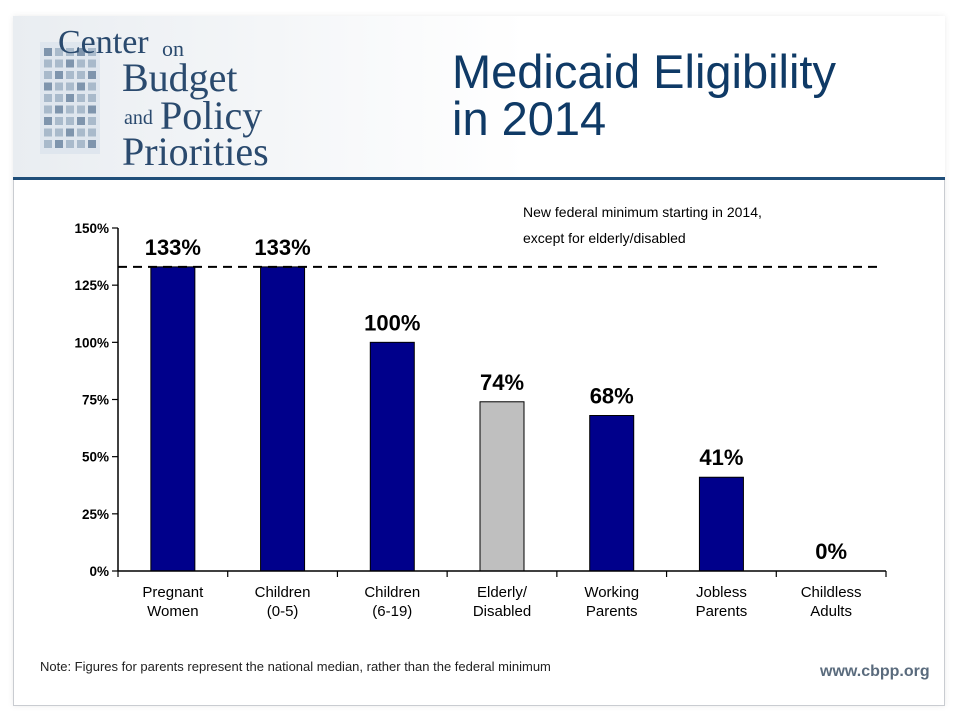 This screenshot has width=960, height=720. What do you see at coordinates (612, 396) in the screenshot?
I see `bar-value-label: 68%` at bounding box center [612, 396].